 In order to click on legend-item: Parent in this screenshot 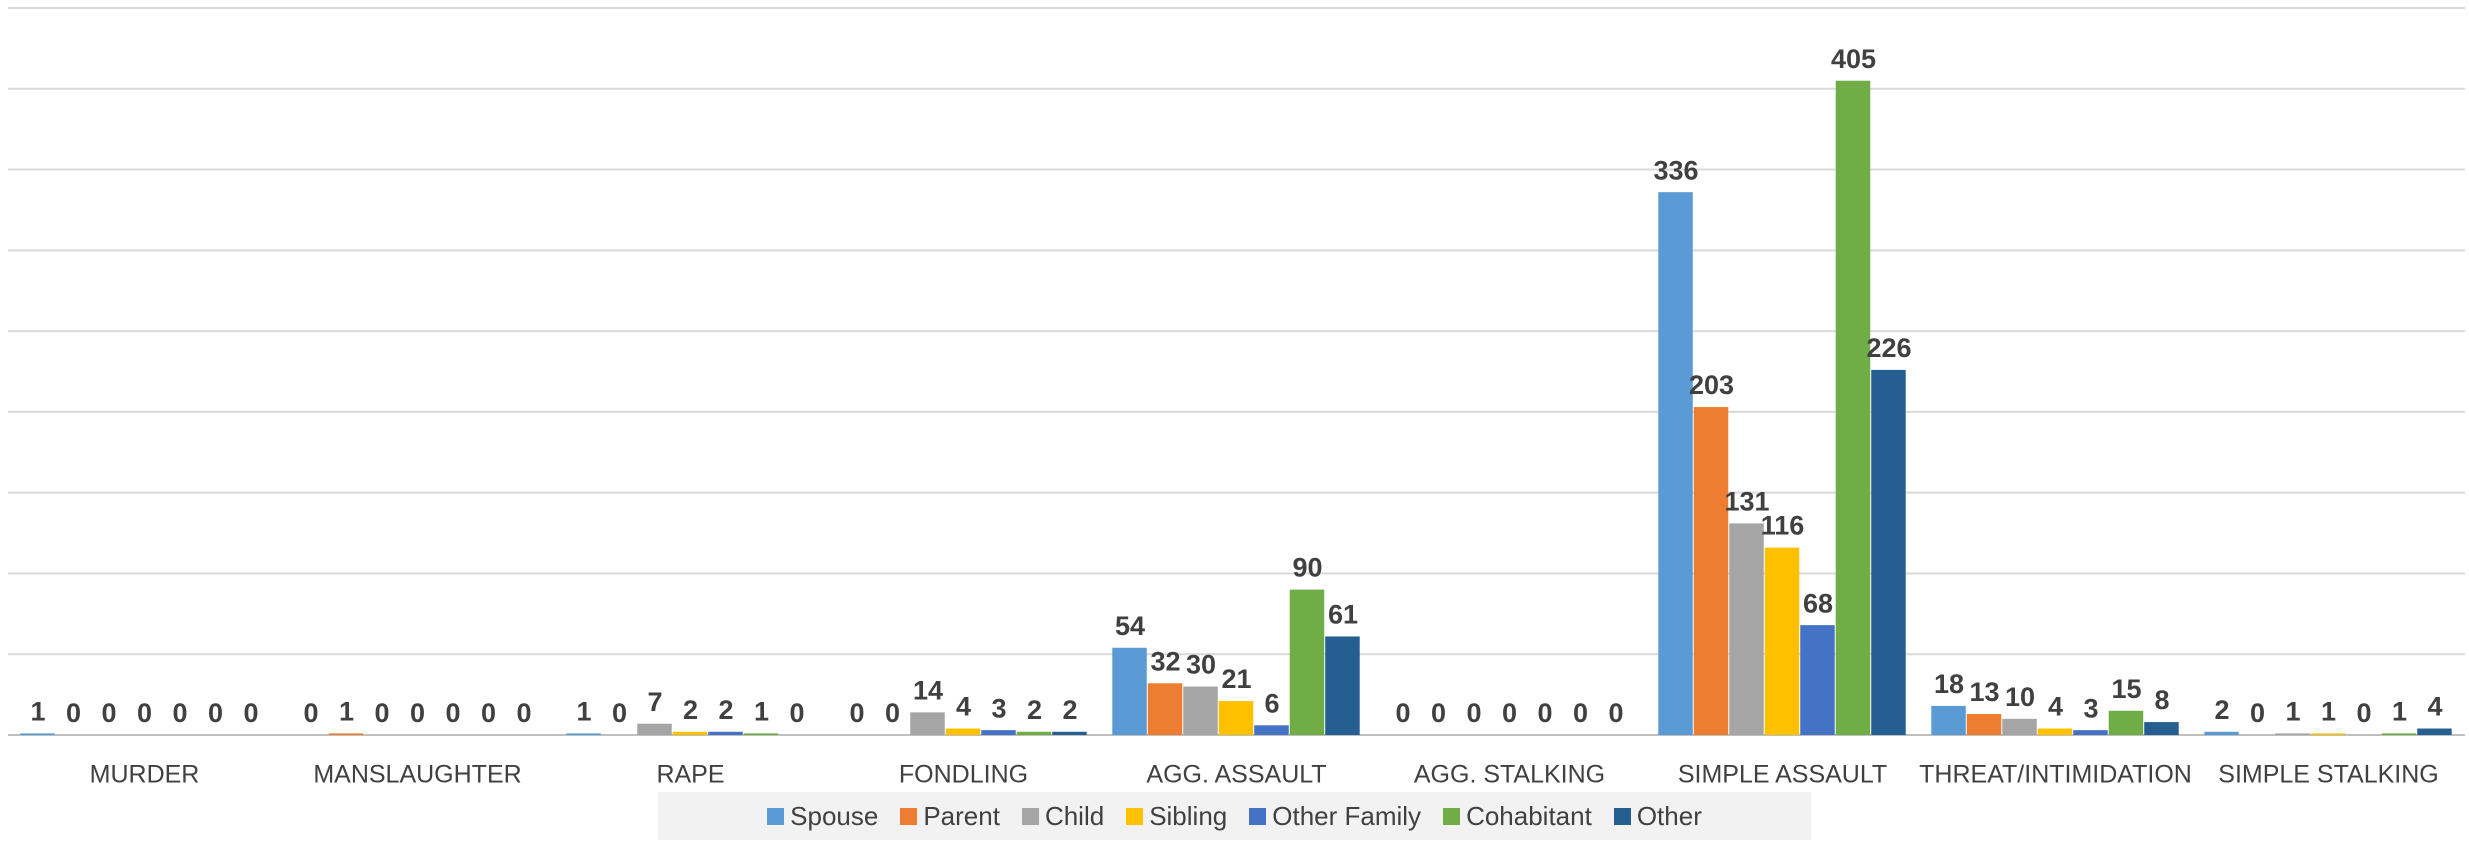, I will do `click(950, 816)`.